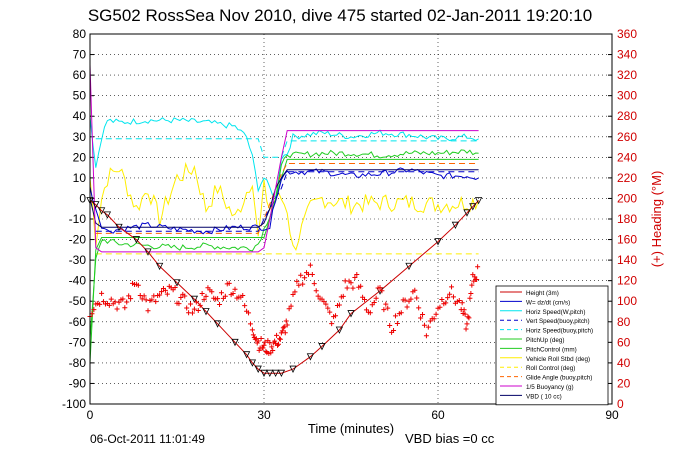  Describe the element at coordinates (627, 281) in the screenshot. I see `y-right-tick-label: 120` at that location.